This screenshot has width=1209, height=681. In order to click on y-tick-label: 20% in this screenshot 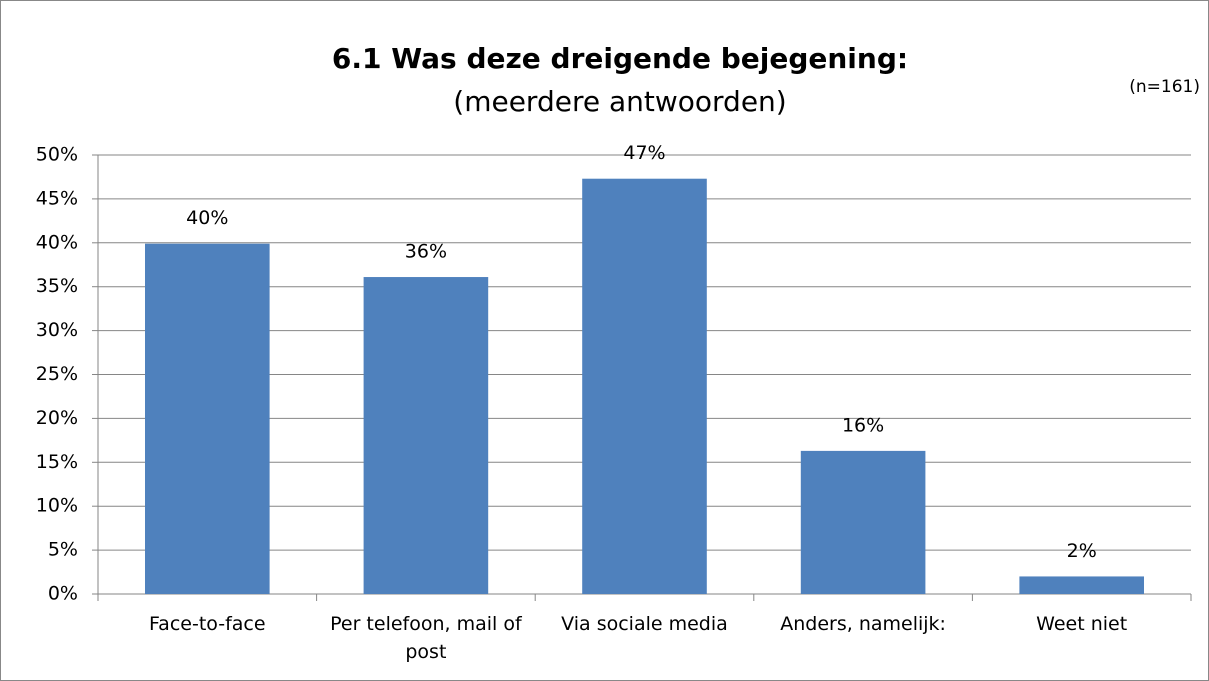, I will do `click(57, 418)`.